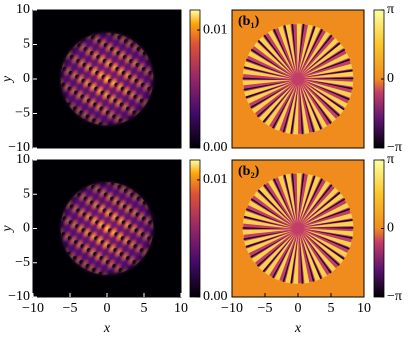 The width and height of the screenshot is (415, 341). What do you see at coordinates (70, 308) in the screenshot?
I see `x-tick-label: −5` at bounding box center [70, 308].